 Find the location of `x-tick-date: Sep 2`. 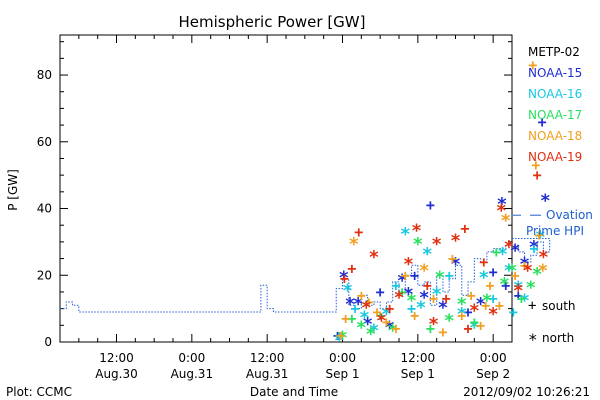

x-tick-date: Sep 2 is located at coordinates (493, 374).